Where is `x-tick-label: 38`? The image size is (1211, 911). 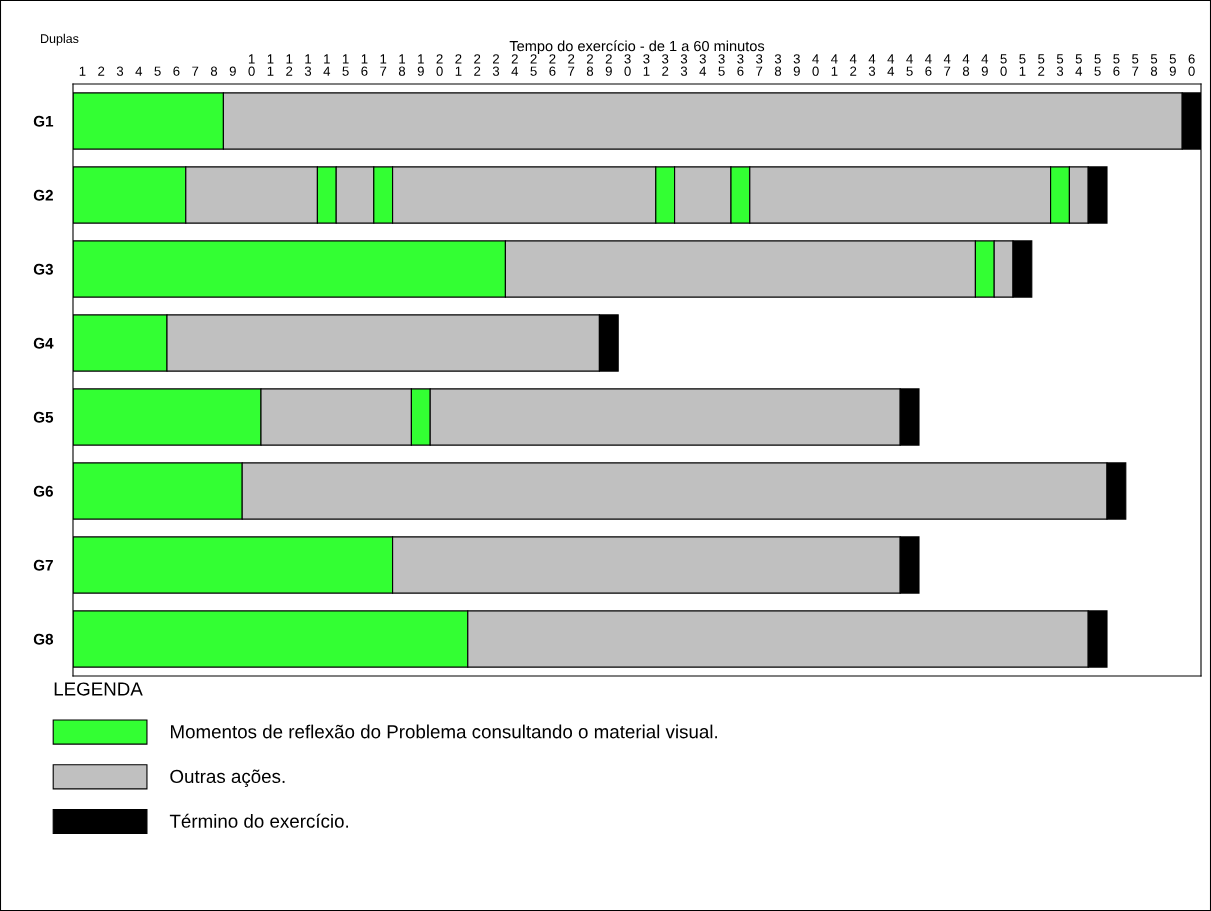 x-tick-label: 38 is located at coordinates (778, 65).